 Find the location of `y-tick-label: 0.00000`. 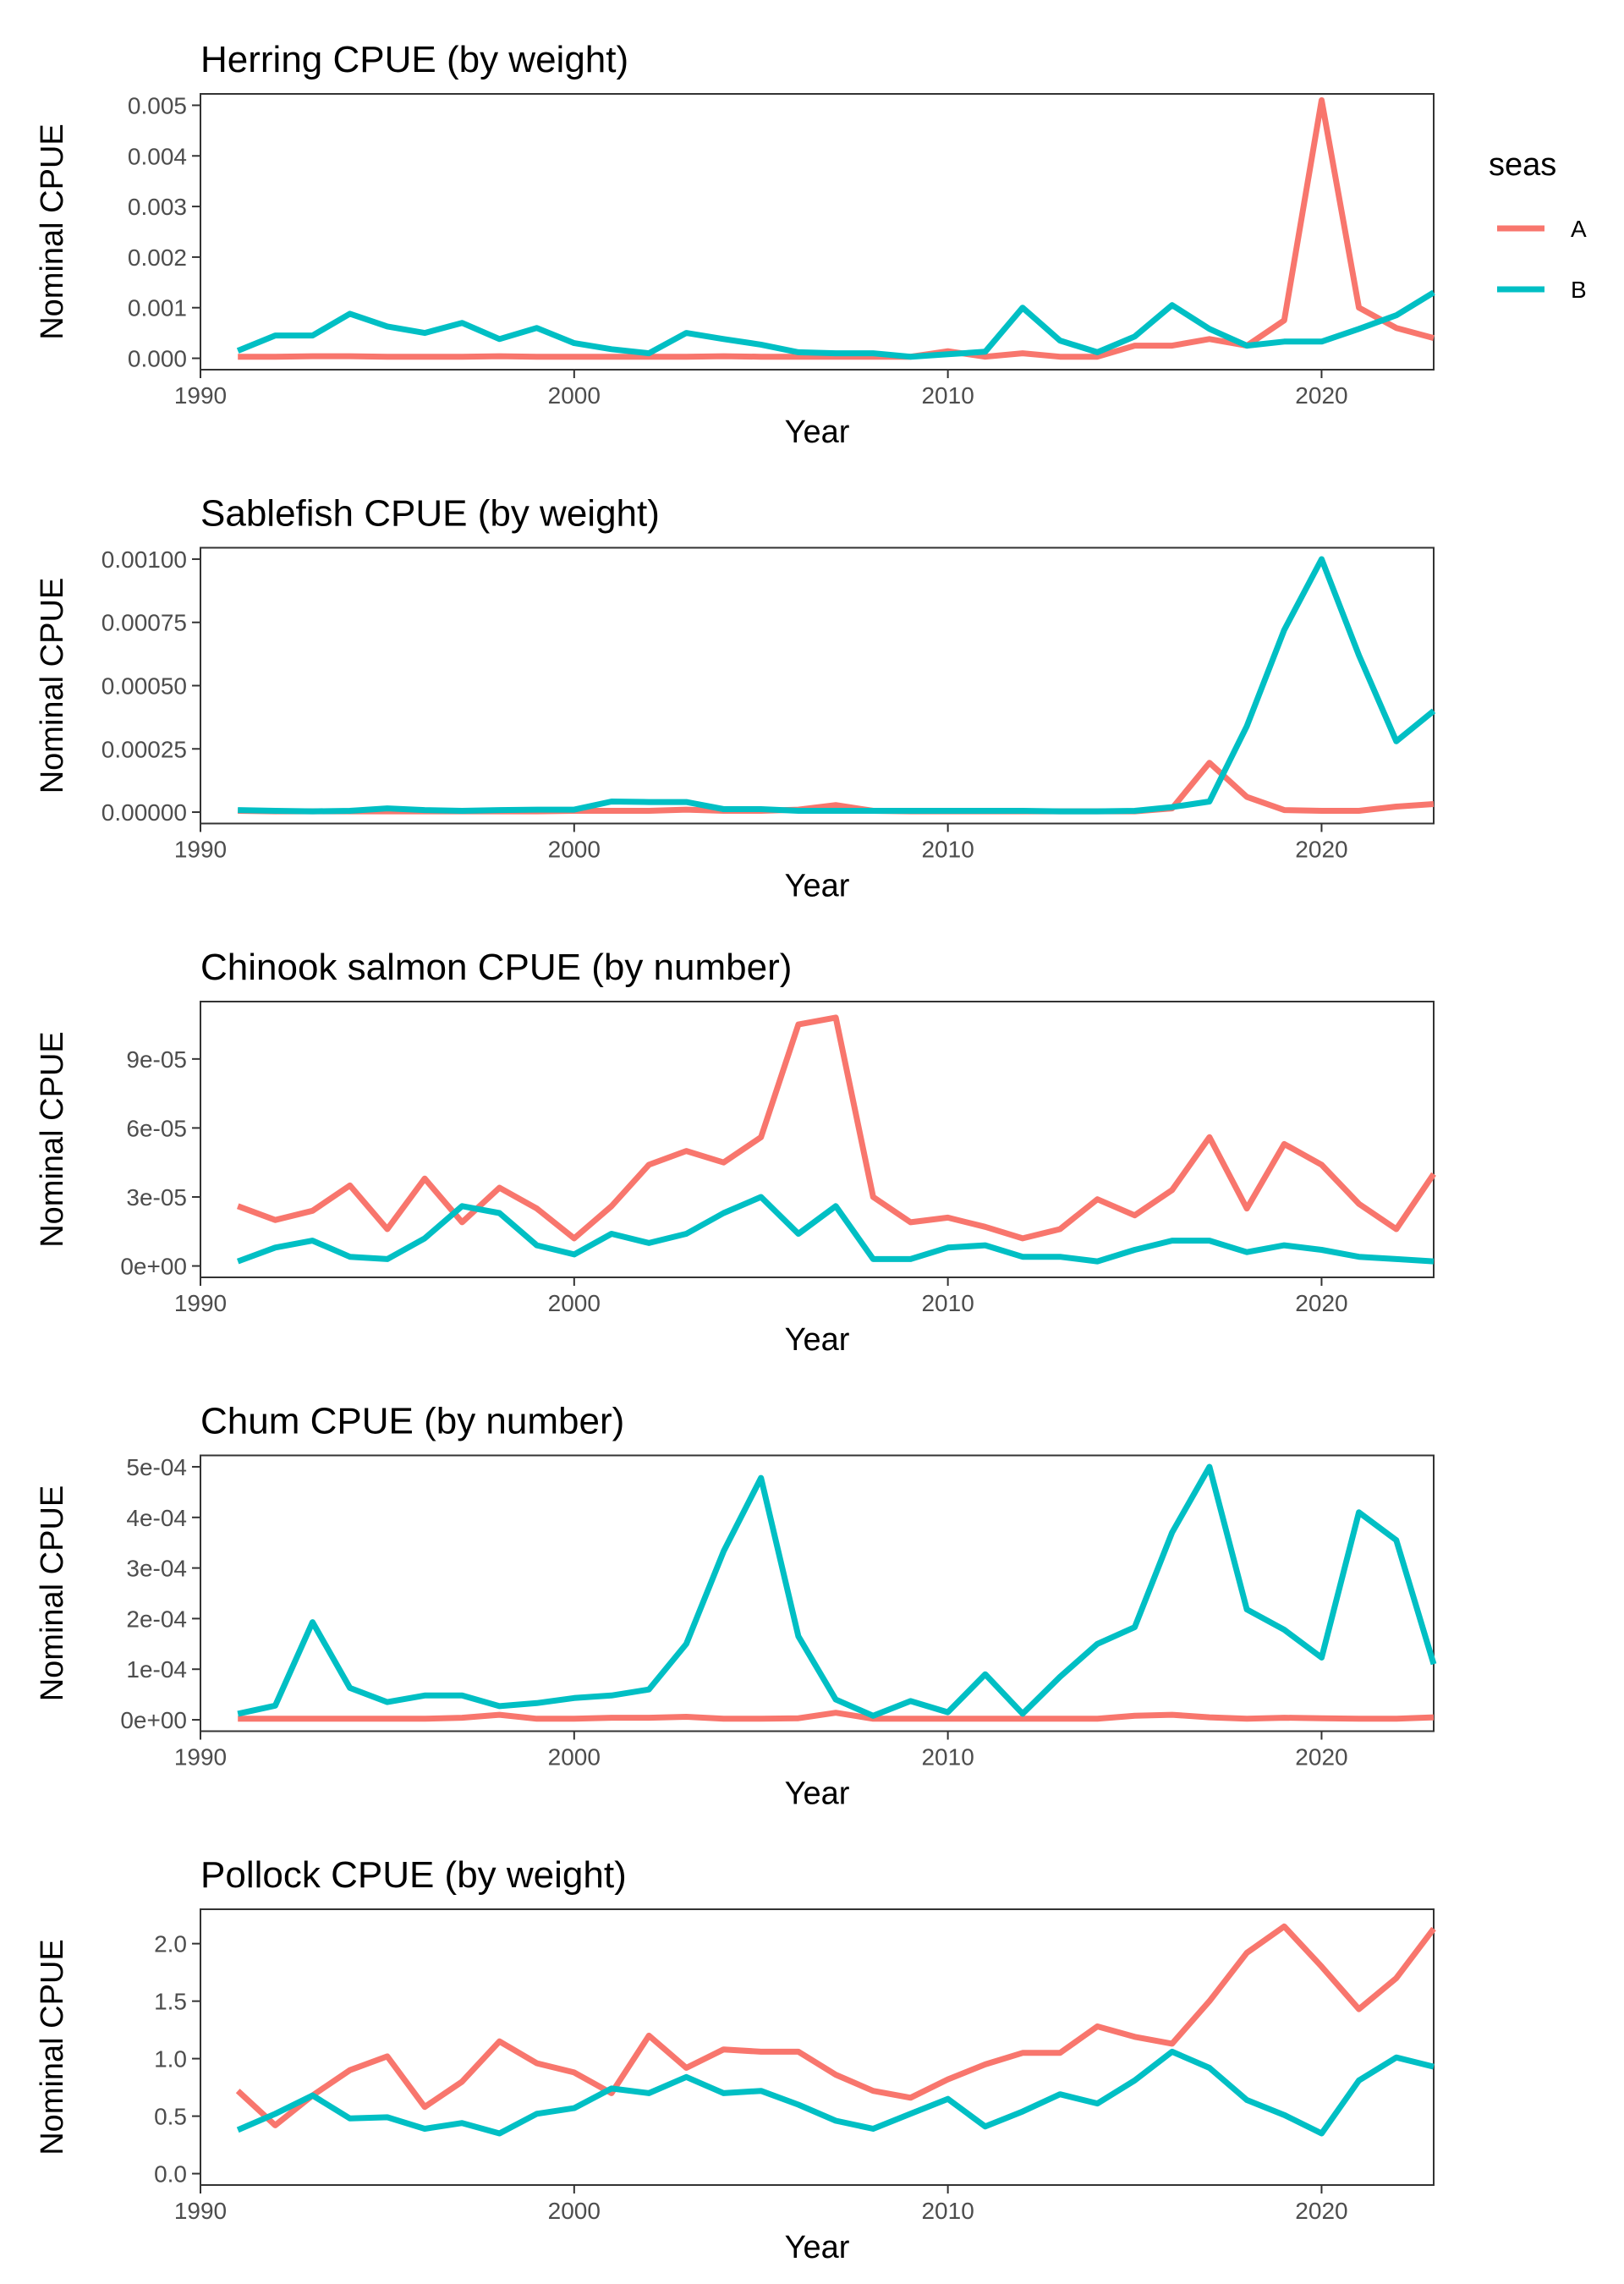

y-tick-label: 0.00000 is located at coordinates (144, 813).